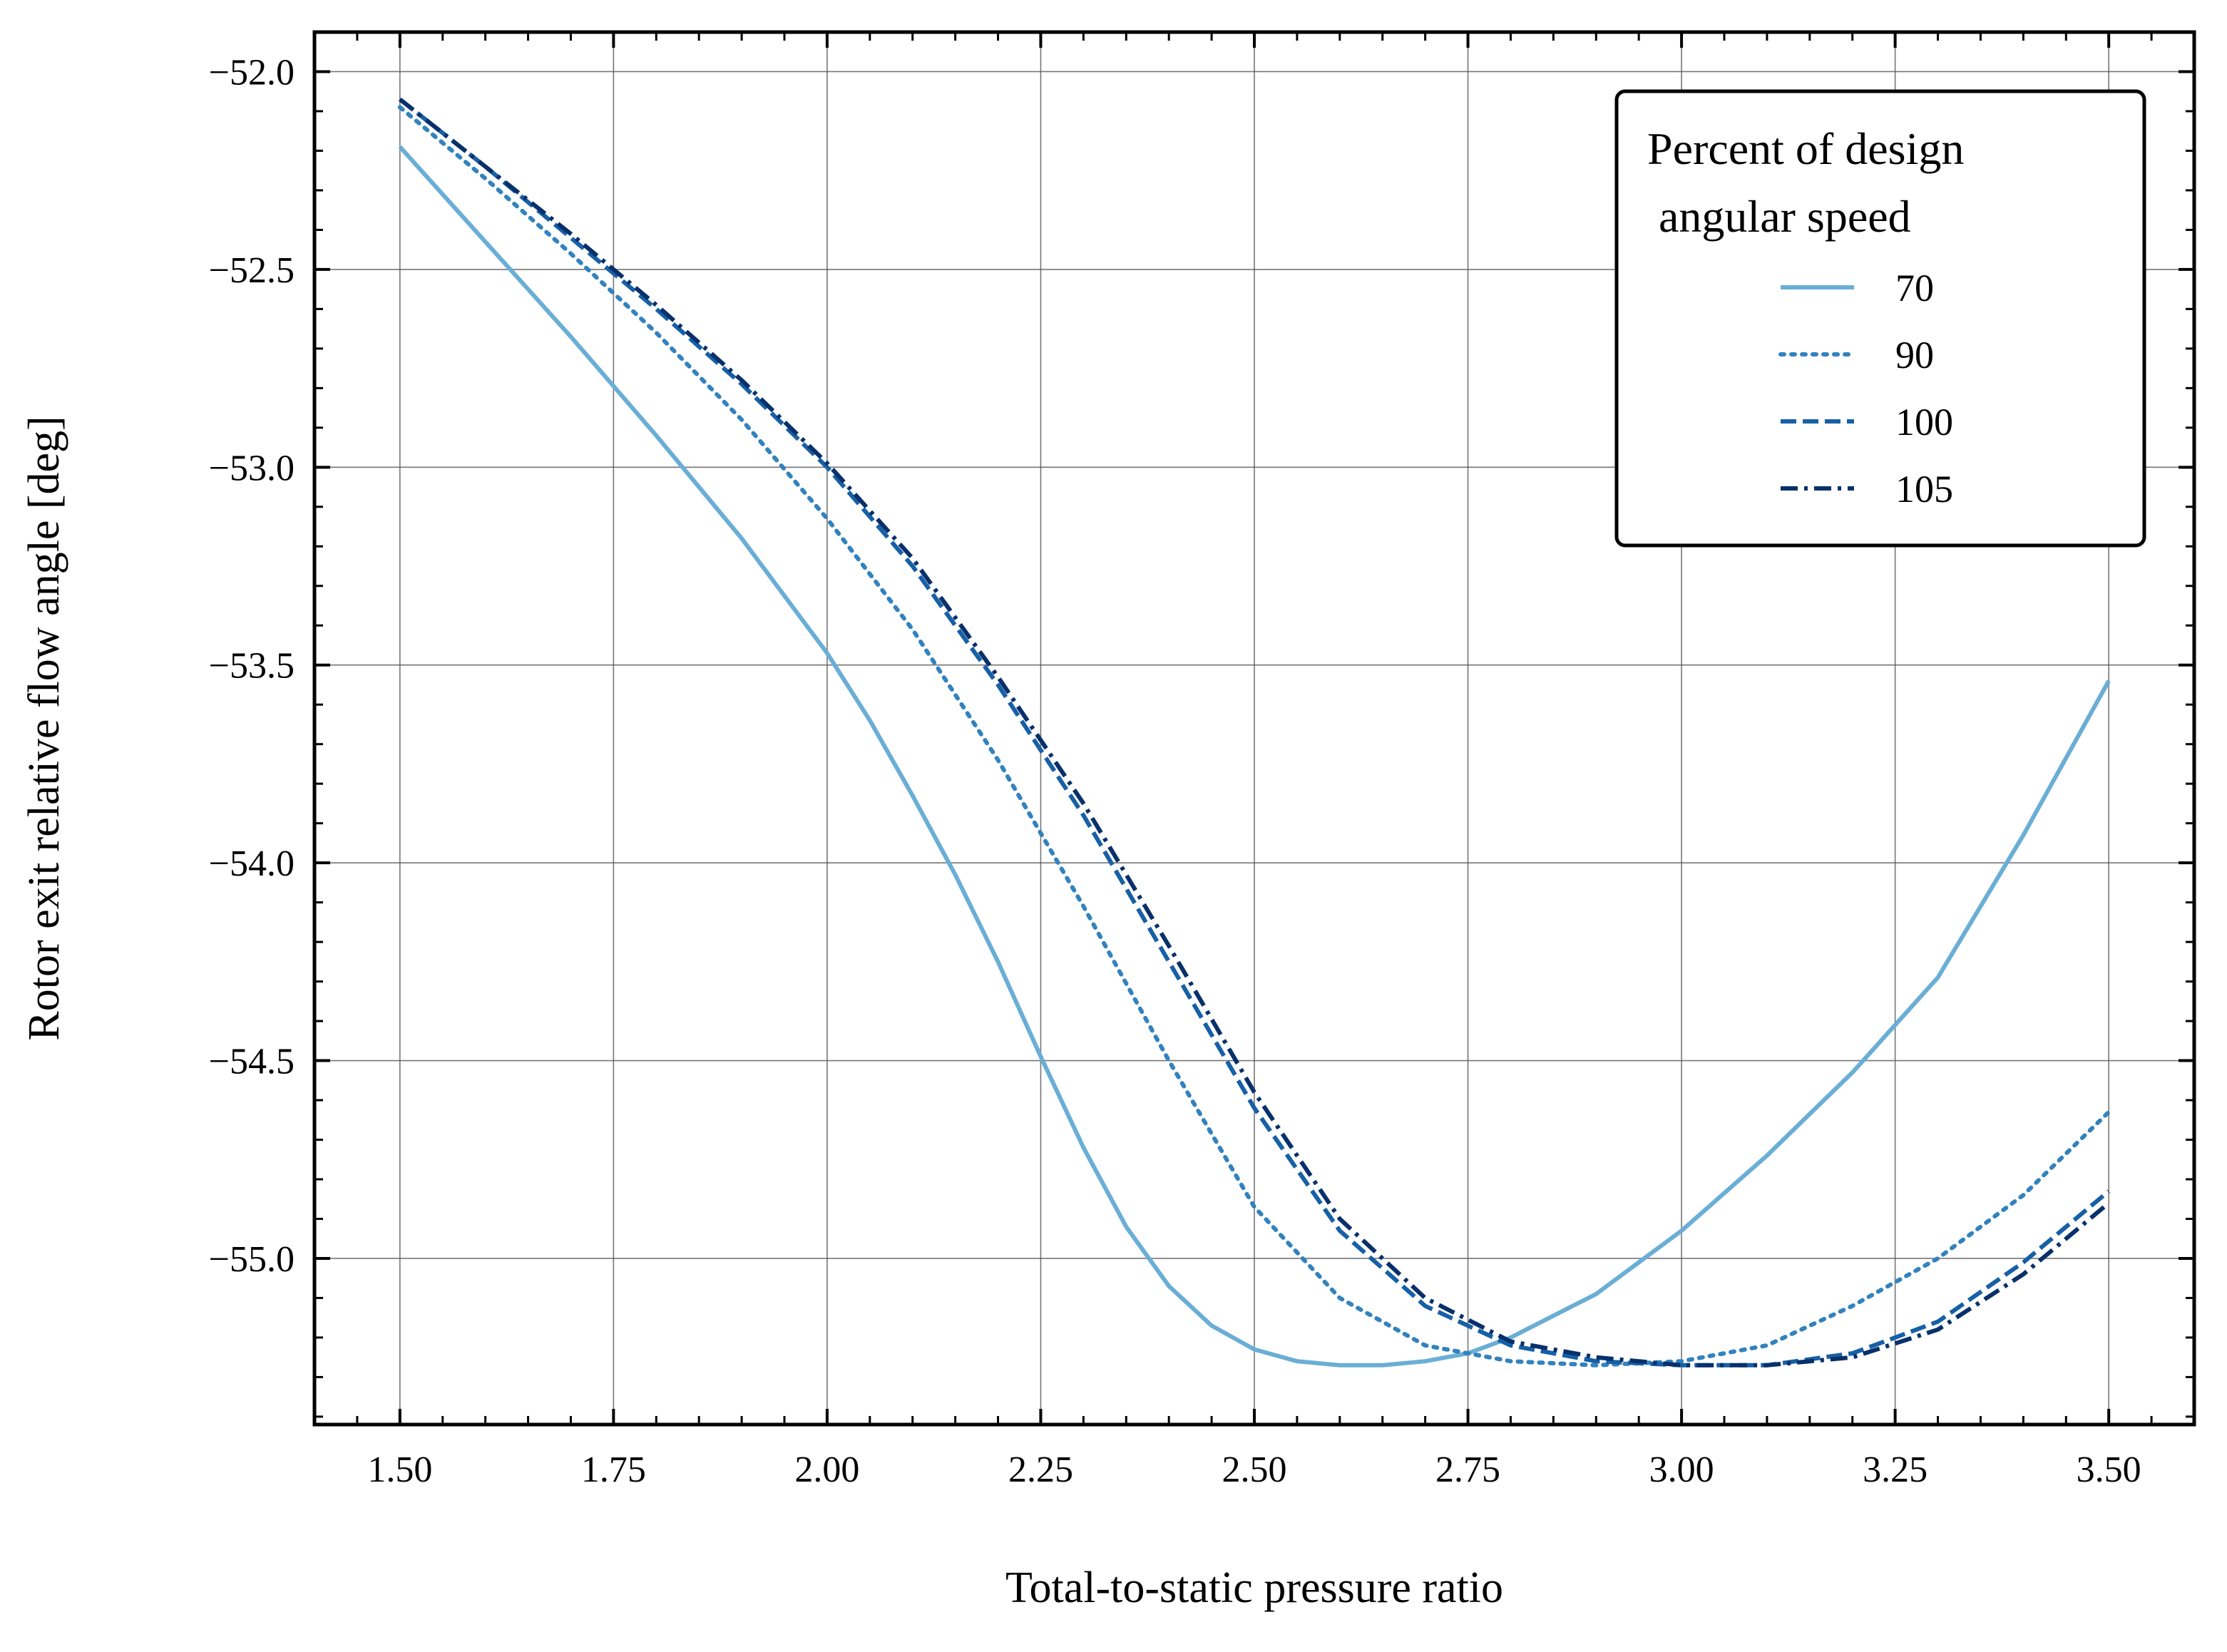  I want to click on y-tick-label: −54.5, so click(252, 1062).